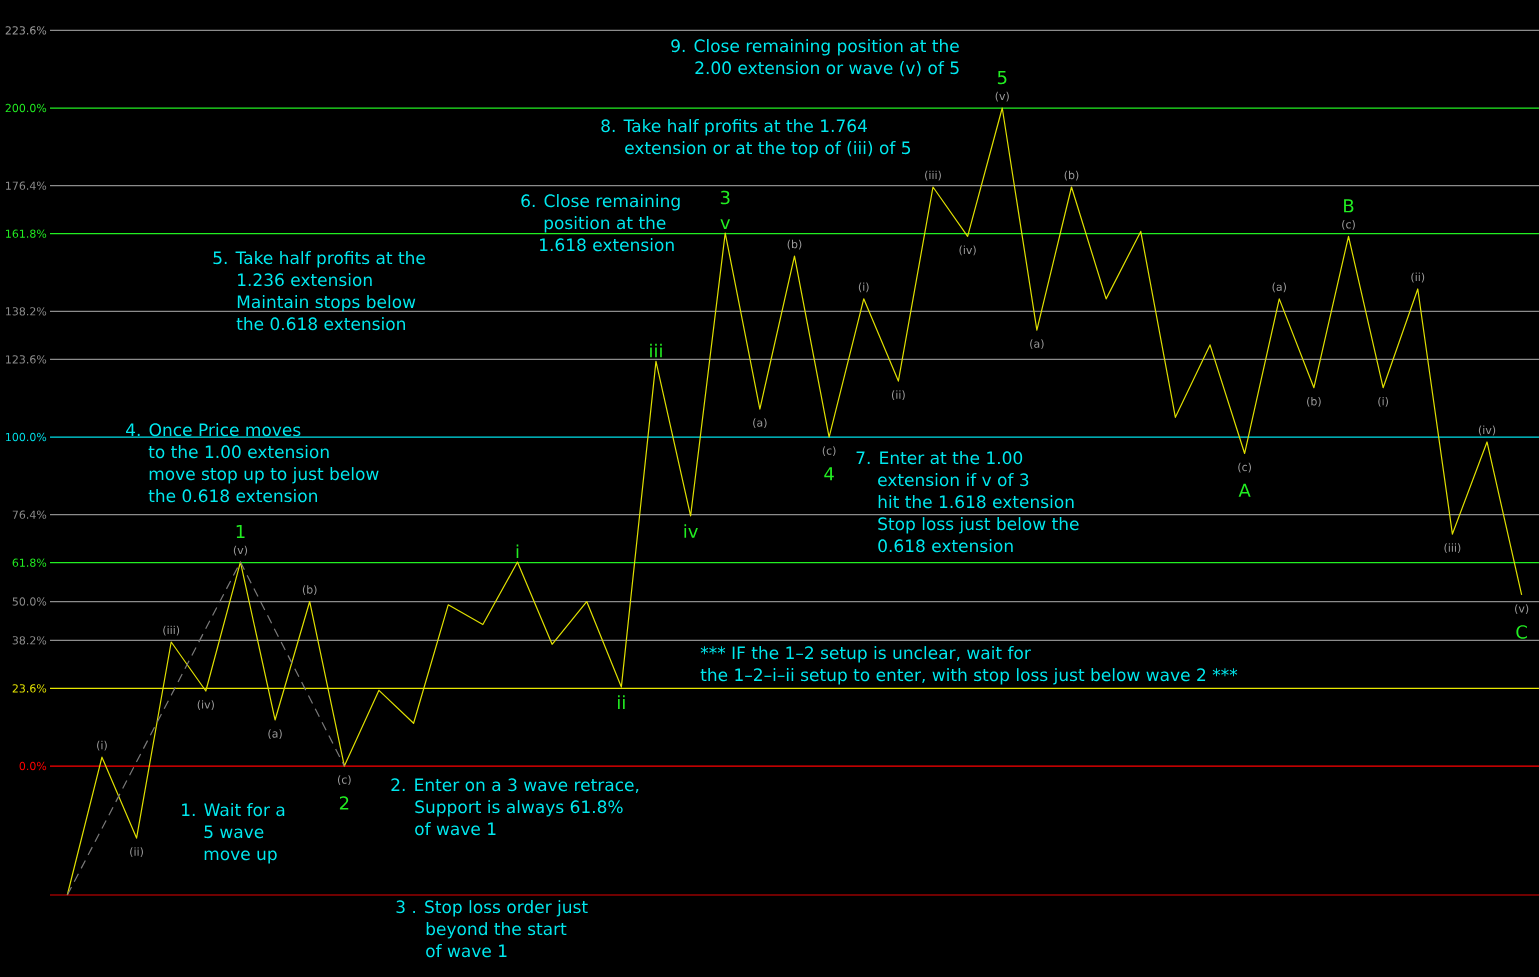 This screenshot has width=1539, height=977. What do you see at coordinates (29, 688) in the screenshot?
I see `y-tick-label: 23.6%` at bounding box center [29, 688].